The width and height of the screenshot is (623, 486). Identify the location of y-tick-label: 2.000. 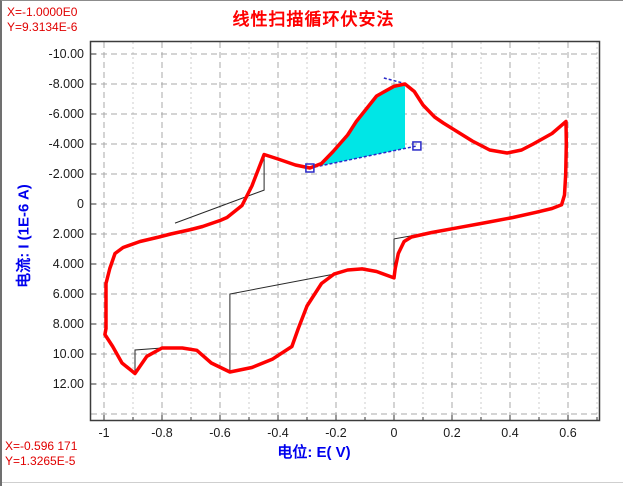
(68, 234).